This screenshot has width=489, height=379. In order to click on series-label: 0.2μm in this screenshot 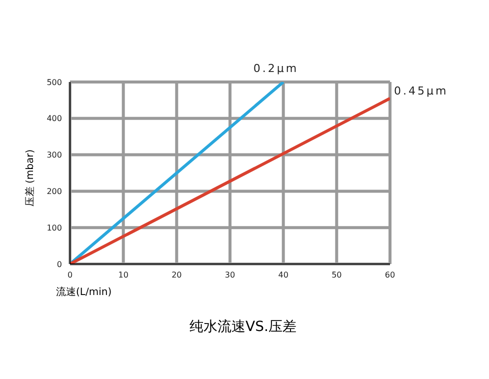, I will do `click(276, 68)`.